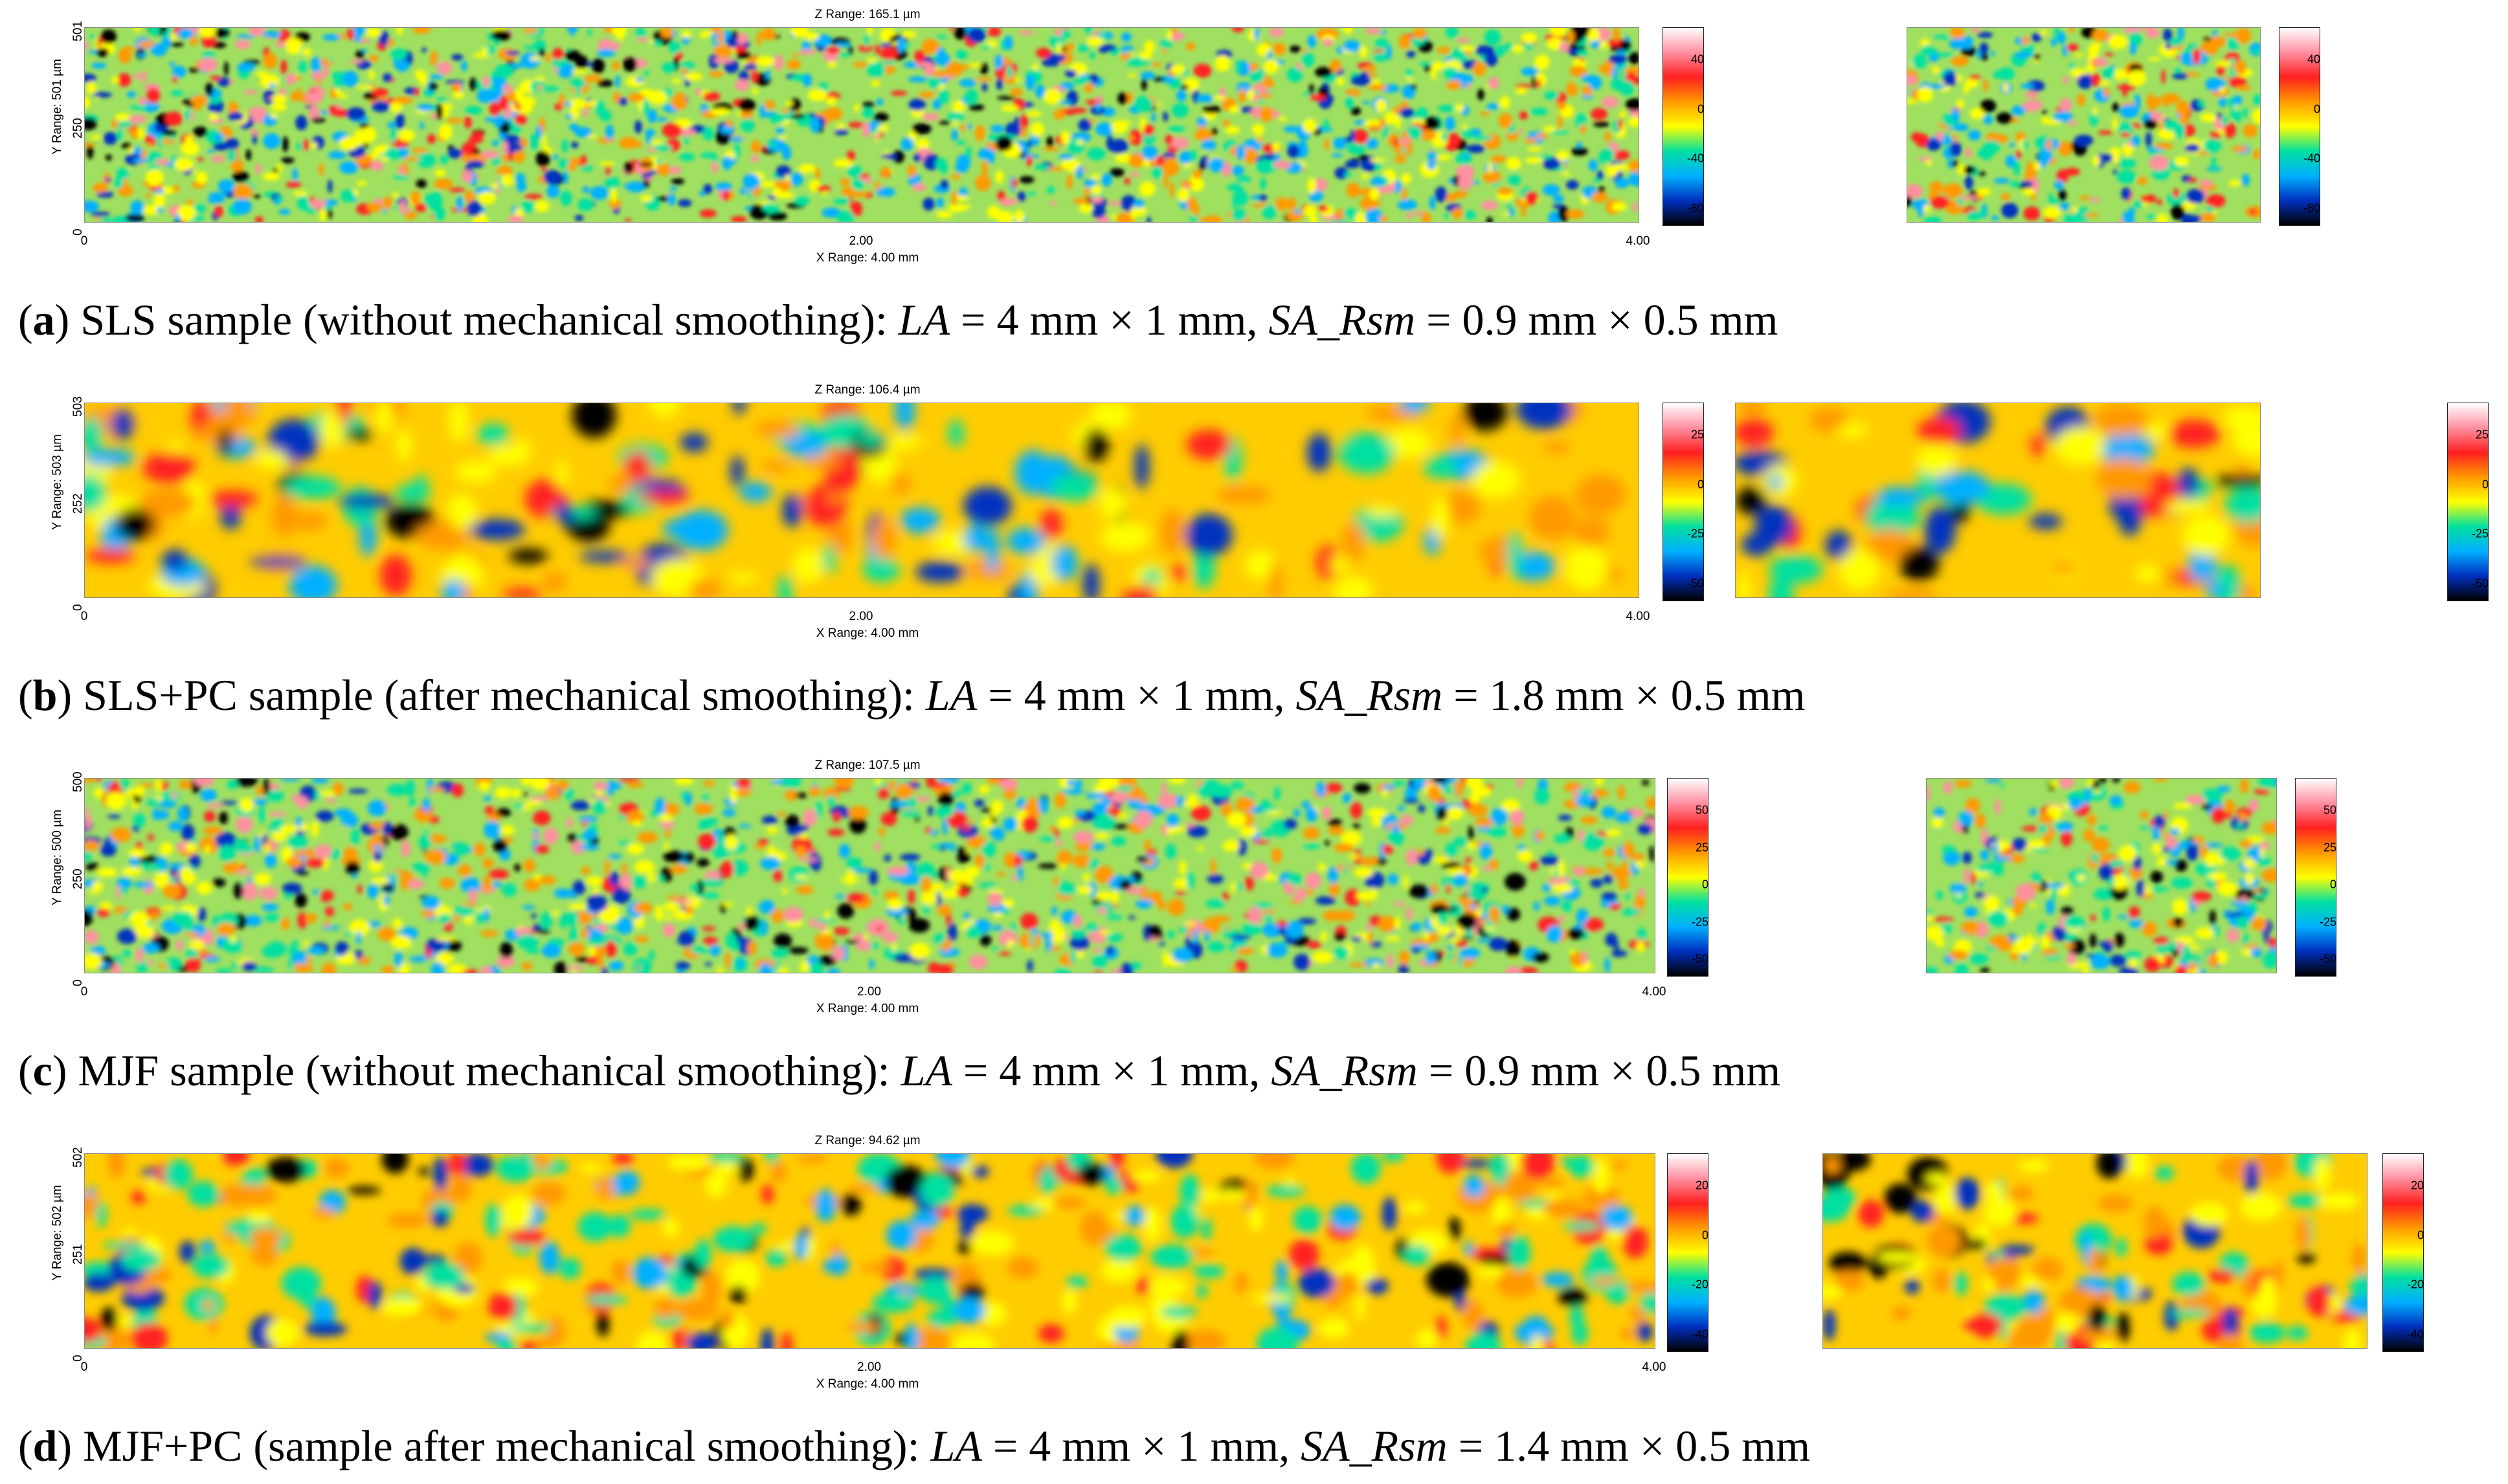 This screenshot has height=1484, width=2508. Describe the element at coordinates (57, 1233) in the screenshot. I see `y-range-label: Y Range: 502 µm` at that location.